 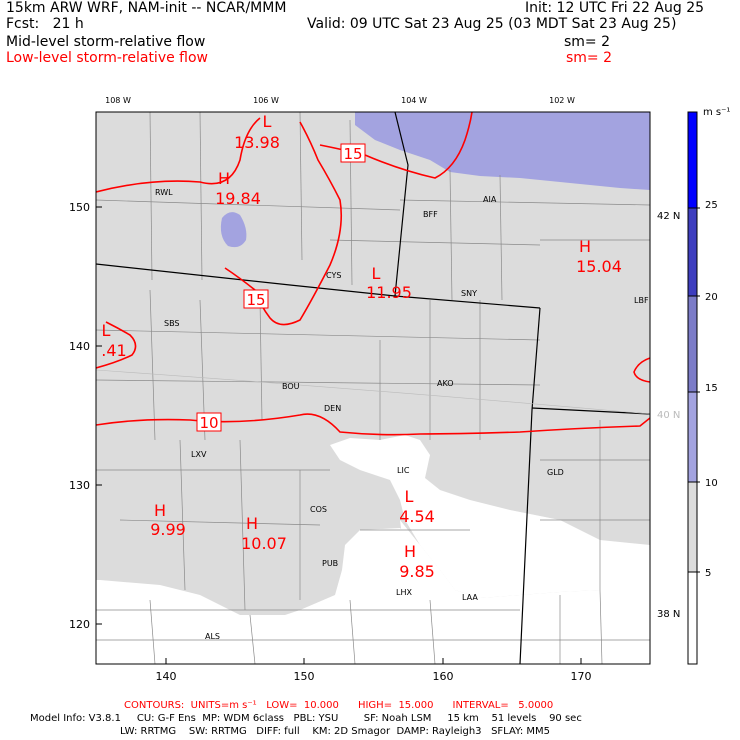 What do you see at coordinates (318, 509) in the screenshot?
I see `station-label: COS` at bounding box center [318, 509].